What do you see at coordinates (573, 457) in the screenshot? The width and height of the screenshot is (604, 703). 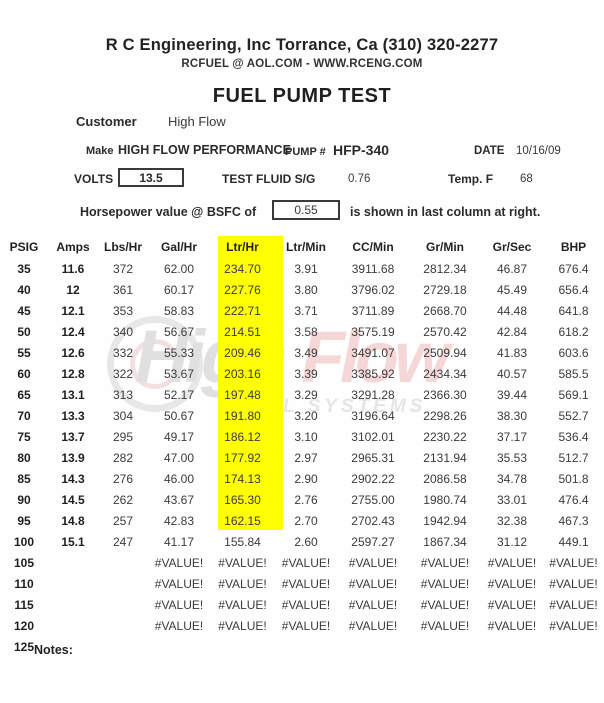 I see `cell-bhp: 512.7` at bounding box center [573, 457].